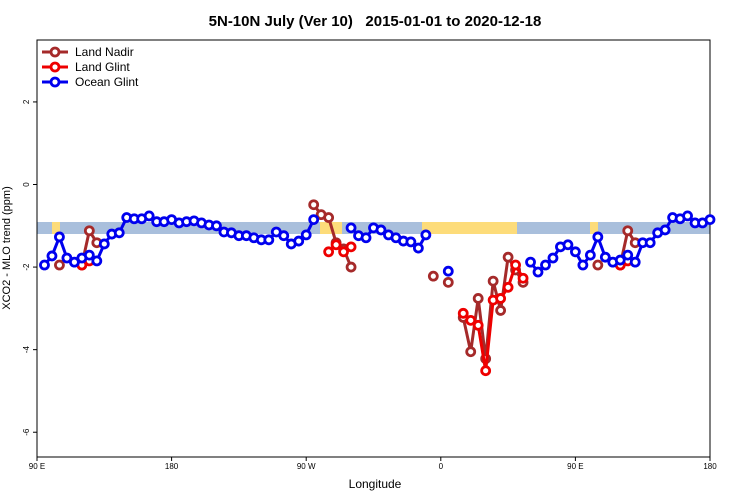  Describe the element at coordinates (375, 484) in the screenshot. I see `x-axis-label: Longitude` at that location.